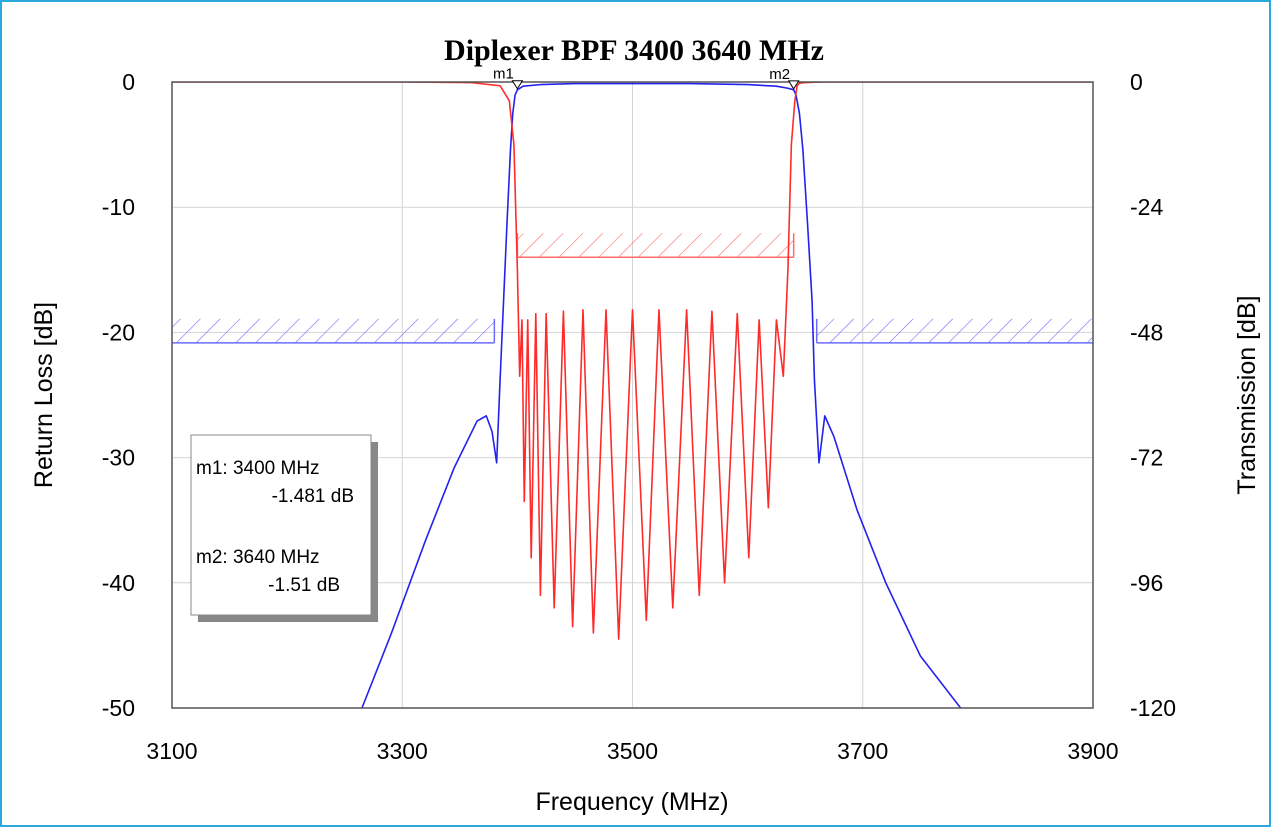  What do you see at coordinates (304, 585) in the screenshot?
I see `legend-m2-value: -1.51 dB` at bounding box center [304, 585].